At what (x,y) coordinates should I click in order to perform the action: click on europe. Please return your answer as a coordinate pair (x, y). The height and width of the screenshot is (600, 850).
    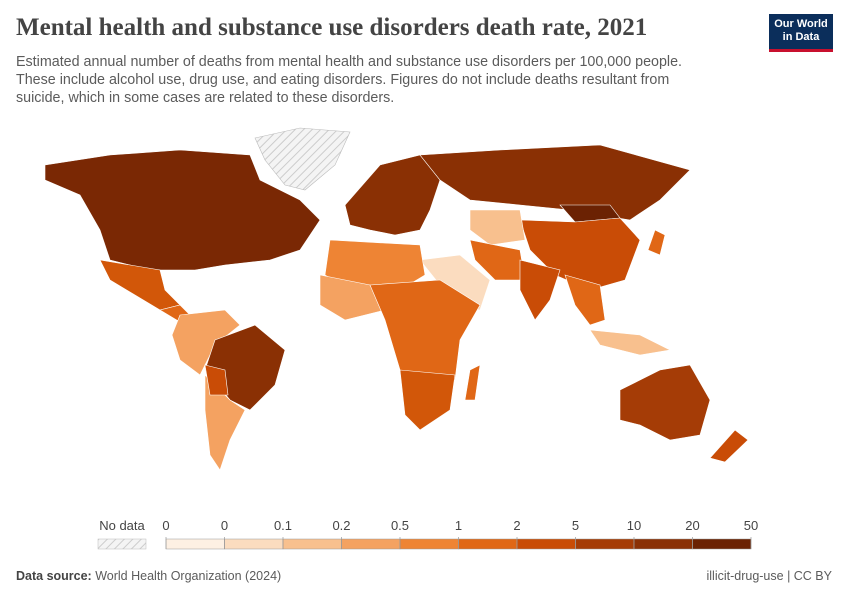
    Looking at the image, I should click on (392, 195).